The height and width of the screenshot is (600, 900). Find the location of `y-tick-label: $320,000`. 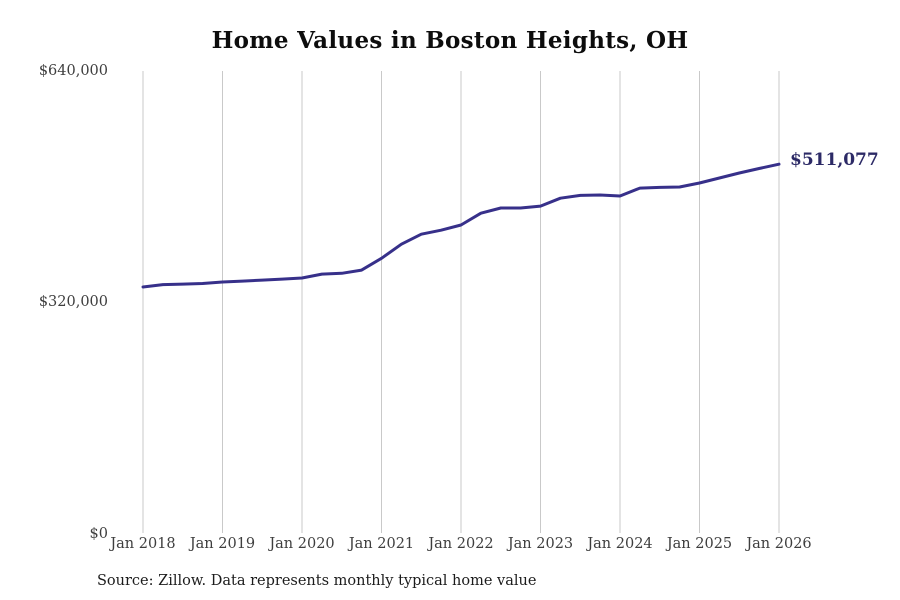

y-tick-label: $320,000 is located at coordinates (73, 302).